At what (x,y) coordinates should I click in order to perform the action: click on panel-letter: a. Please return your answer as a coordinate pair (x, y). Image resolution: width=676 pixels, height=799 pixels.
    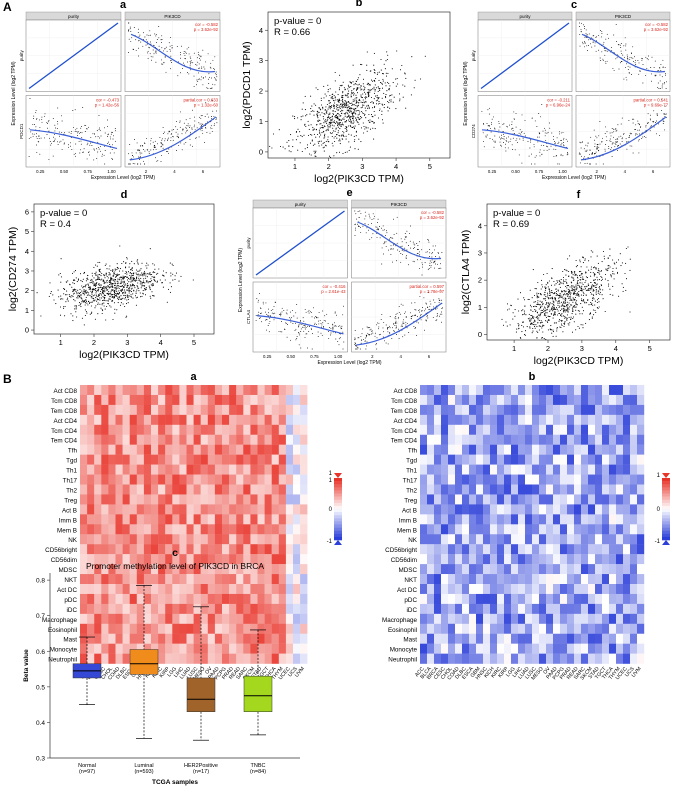
    Looking at the image, I should click on (194, 377).